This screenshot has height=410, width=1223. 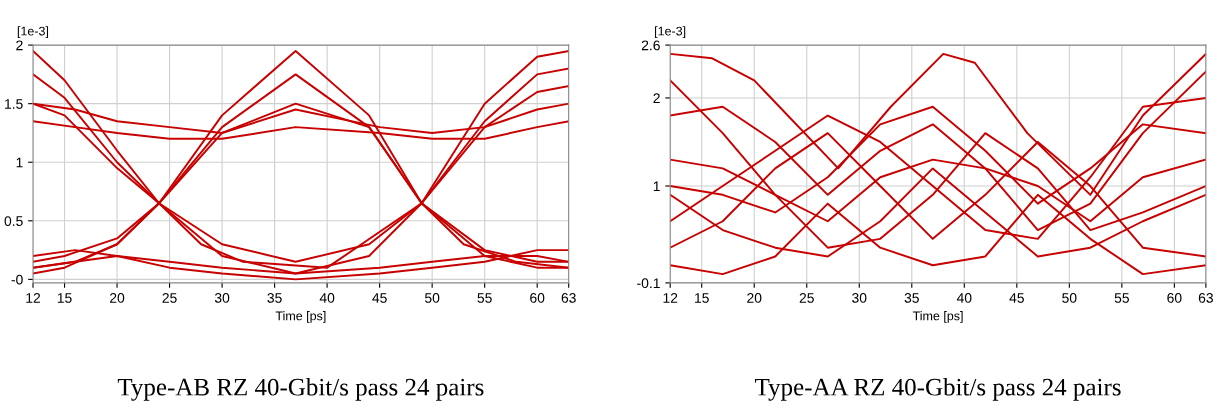 I want to click on text: Type-AA RZ 40-Gbit/s pass 24 pairs, so click(x=938, y=389).